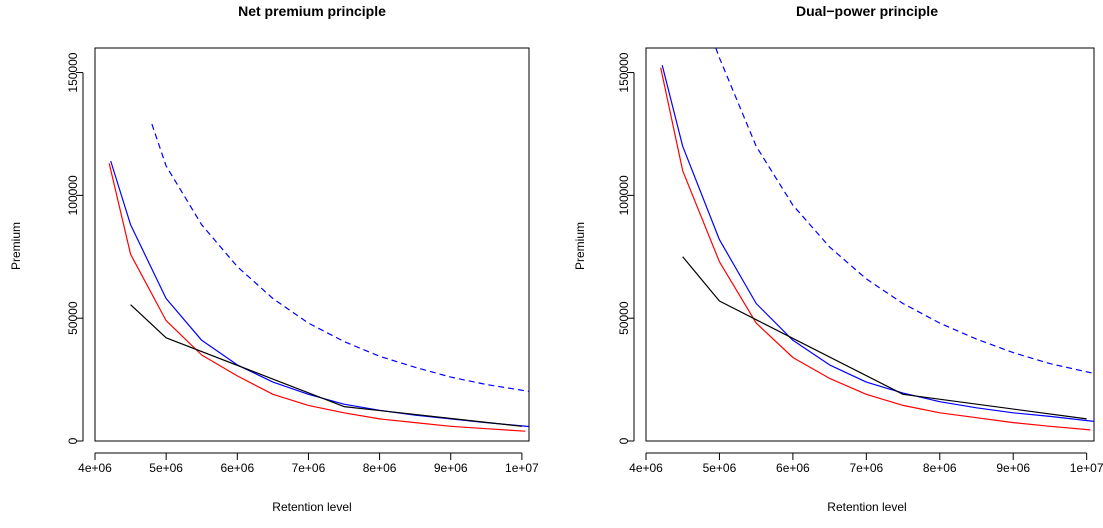 The width and height of the screenshot is (1103, 528). Describe the element at coordinates (867, 11) in the screenshot. I see `chart-title: Dual−power principle` at that location.